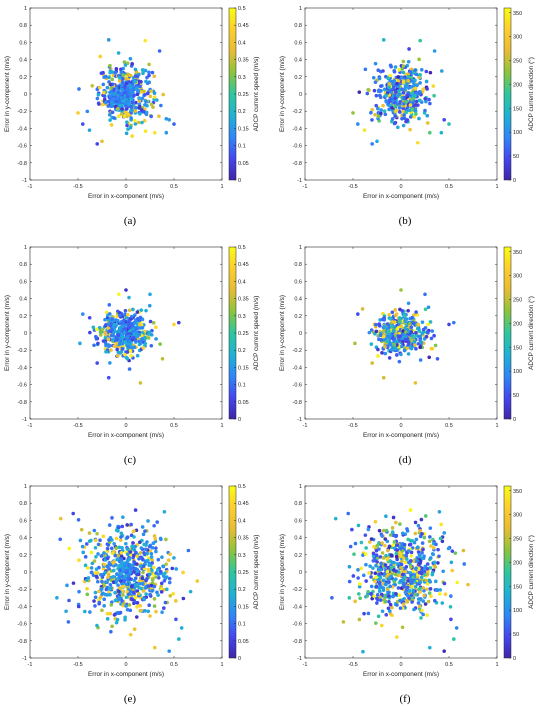  What do you see at coordinates (517, 372) in the screenshot?
I see `colorbar-tick-label: 100` at bounding box center [517, 372].